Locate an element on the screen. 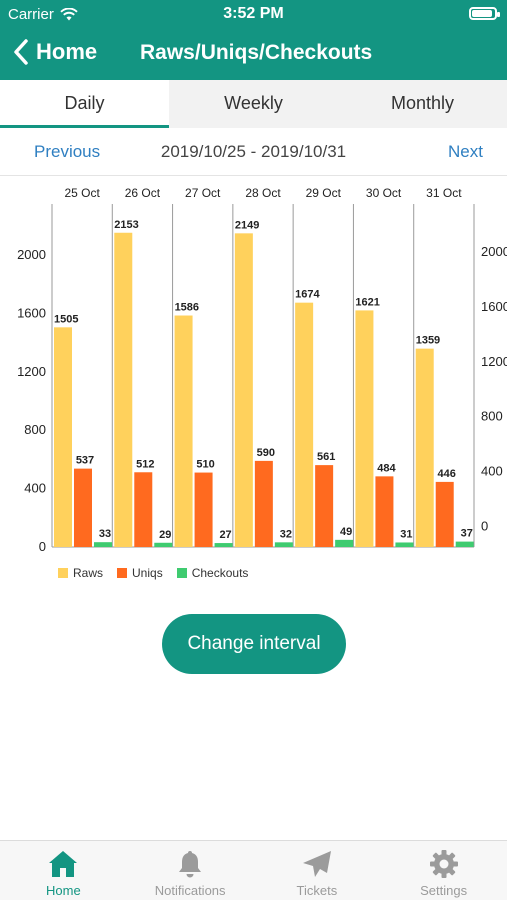  y-tick-right: 400 is located at coordinates (492, 471).